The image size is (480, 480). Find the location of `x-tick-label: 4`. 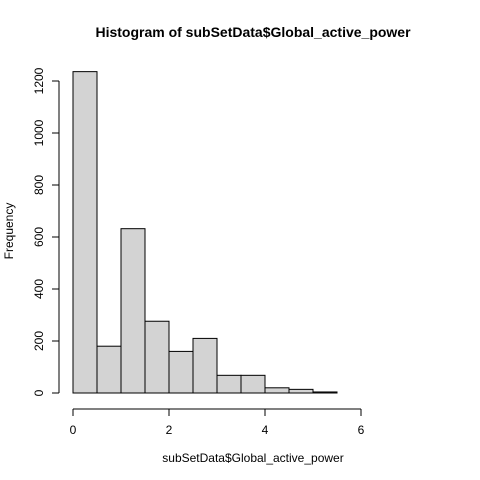

x-tick-label: 4 is located at coordinates (265, 430).